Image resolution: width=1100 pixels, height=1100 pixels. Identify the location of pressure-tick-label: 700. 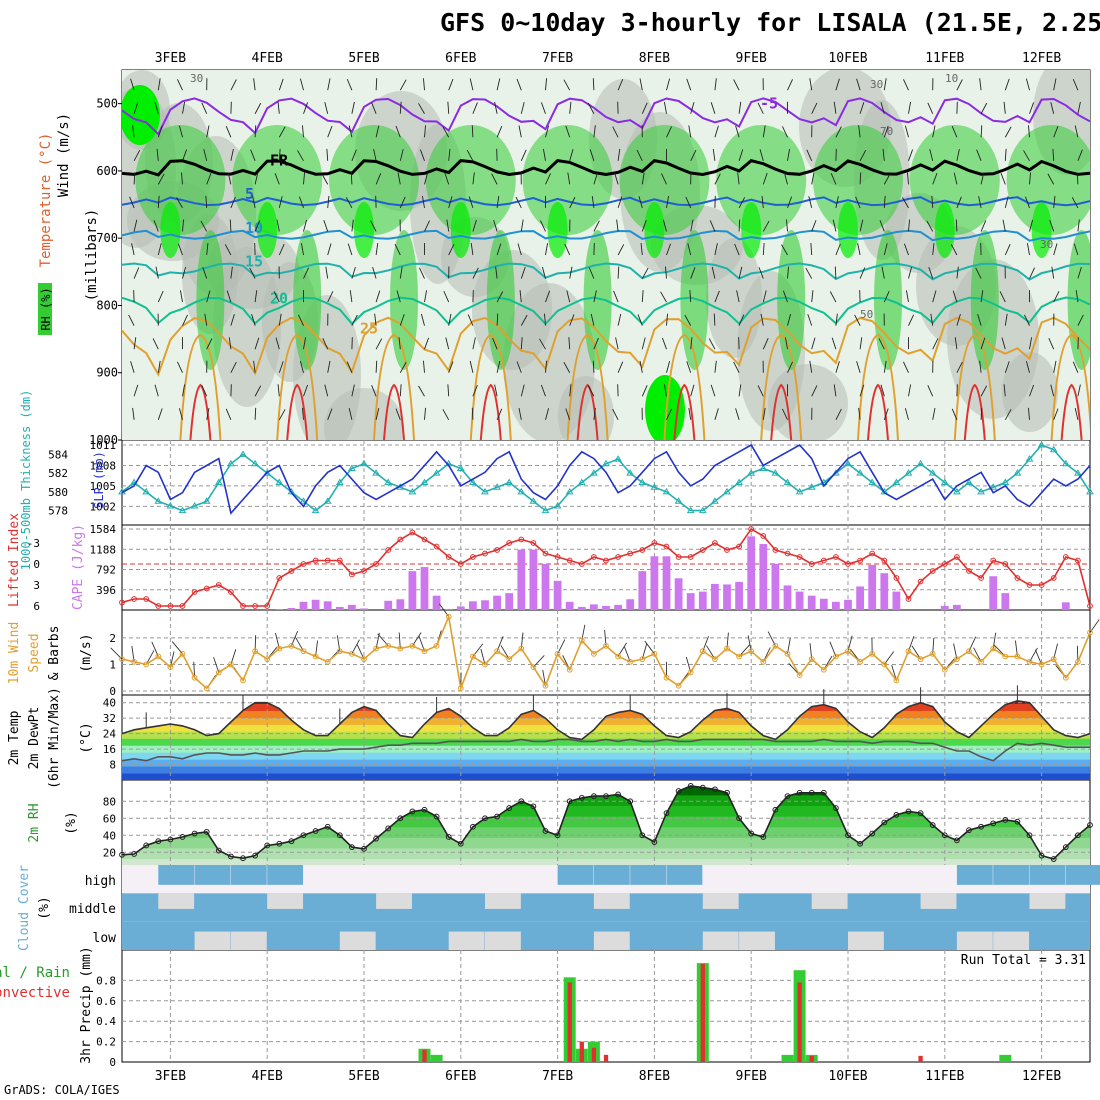
(107, 238).